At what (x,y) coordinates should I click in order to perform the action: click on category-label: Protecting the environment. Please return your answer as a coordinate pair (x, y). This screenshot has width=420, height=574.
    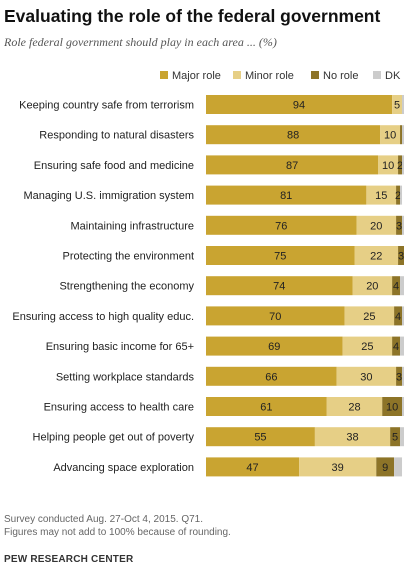
    Looking at the image, I should click on (128, 257).